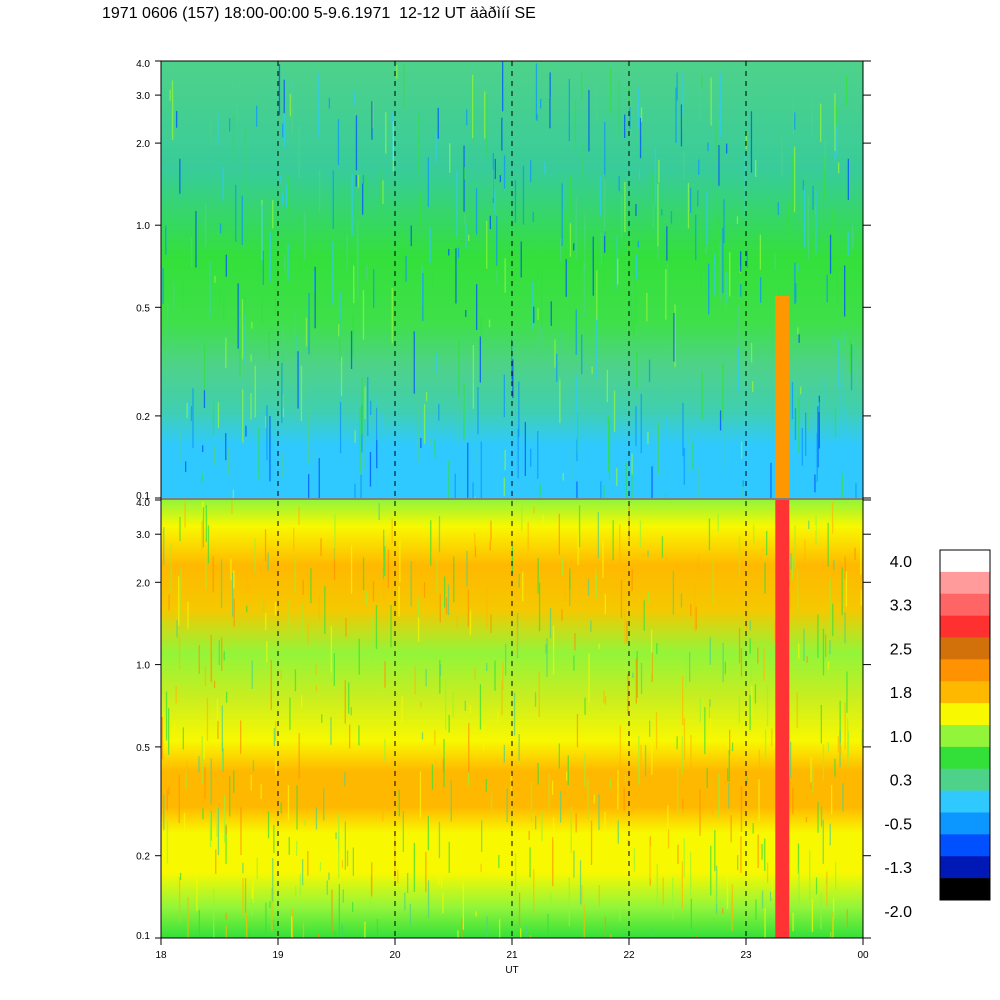 This screenshot has width=1000, height=1000. What do you see at coordinates (937, 735) in the screenshot?
I see `colorbar: 4.0 3.3 2.5 1.8 1.0 0.3 -0.5 -1.3 -2.0` at bounding box center [937, 735].